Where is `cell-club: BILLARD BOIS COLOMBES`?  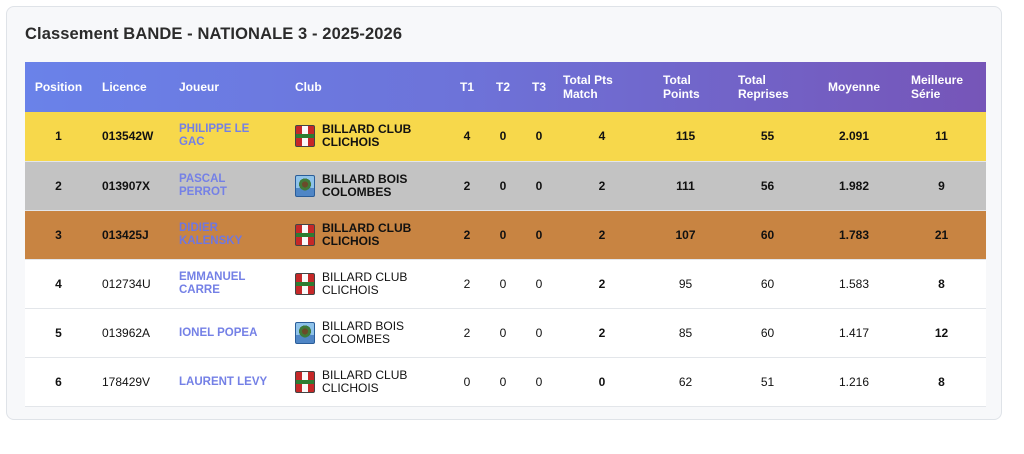 cell-club: BILLARD BOIS COLOMBES is located at coordinates (367, 185).